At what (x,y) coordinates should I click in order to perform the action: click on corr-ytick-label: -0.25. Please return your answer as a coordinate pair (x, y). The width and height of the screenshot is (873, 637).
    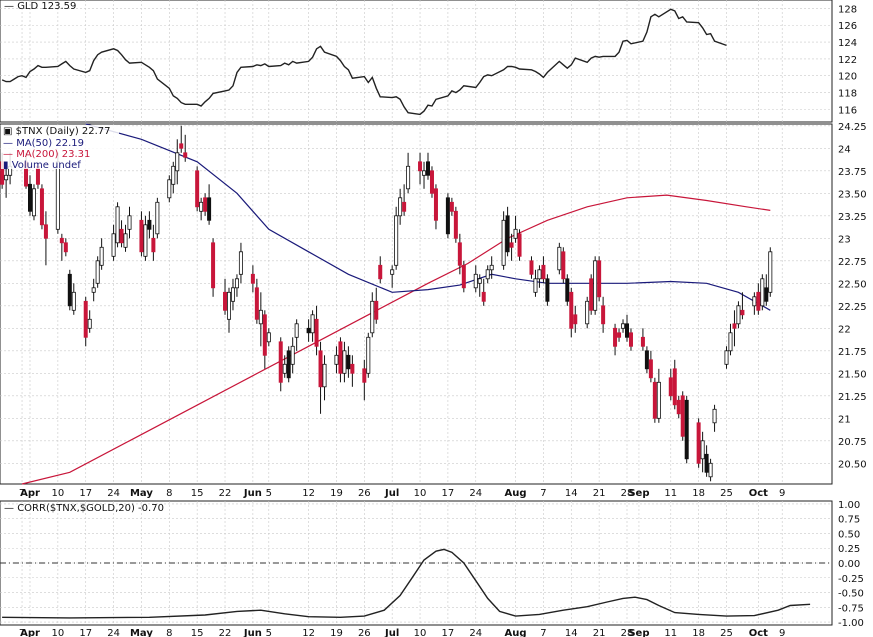
    Looking at the image, I should click on (851, 579).